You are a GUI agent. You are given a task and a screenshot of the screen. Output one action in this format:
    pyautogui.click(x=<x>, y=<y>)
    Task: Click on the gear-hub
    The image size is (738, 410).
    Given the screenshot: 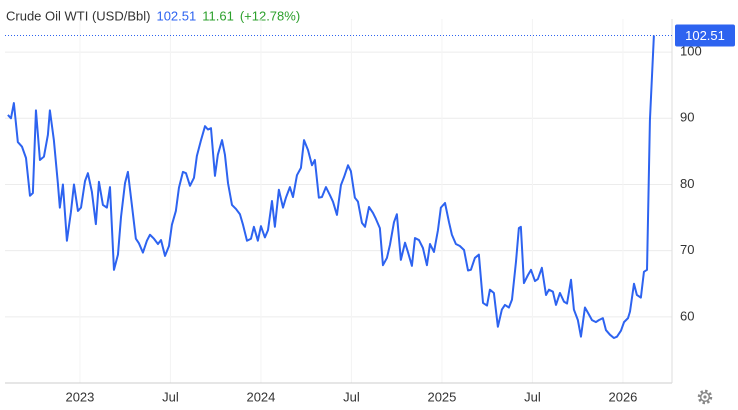 What is the action you would take?
    pyautogui.click(x=705, y=397)
    